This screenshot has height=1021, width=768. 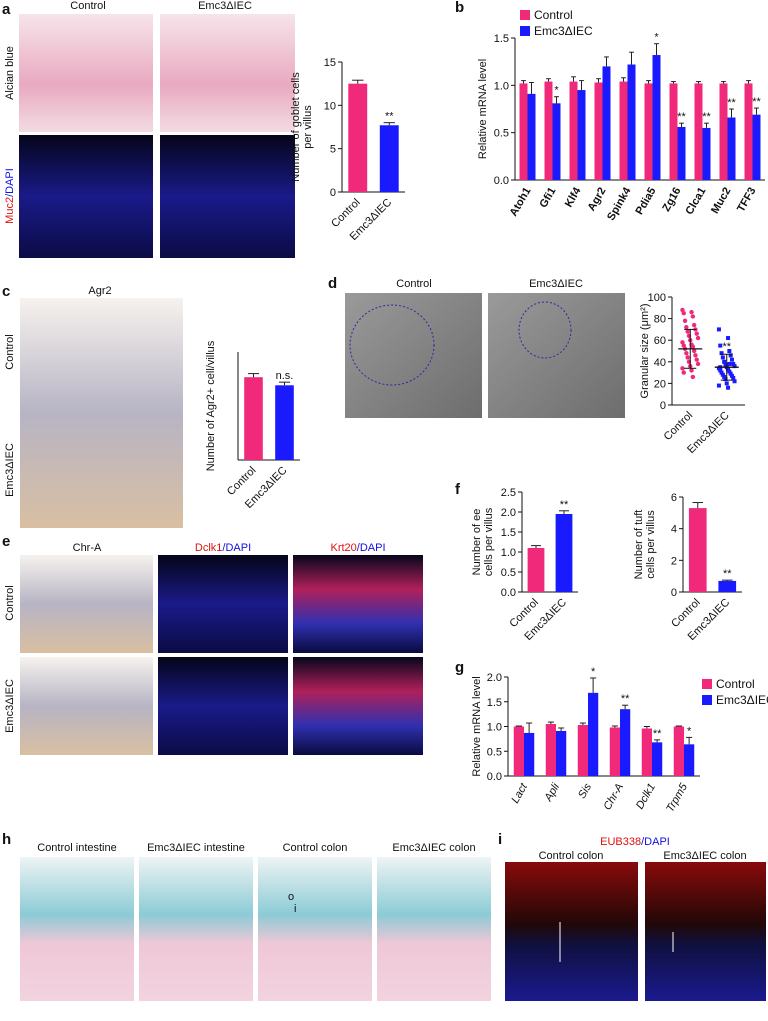 What do you see at coordinates (6, 291) in the screenshot?
I see `panel-letter: c` at bounding box center [6, 291].